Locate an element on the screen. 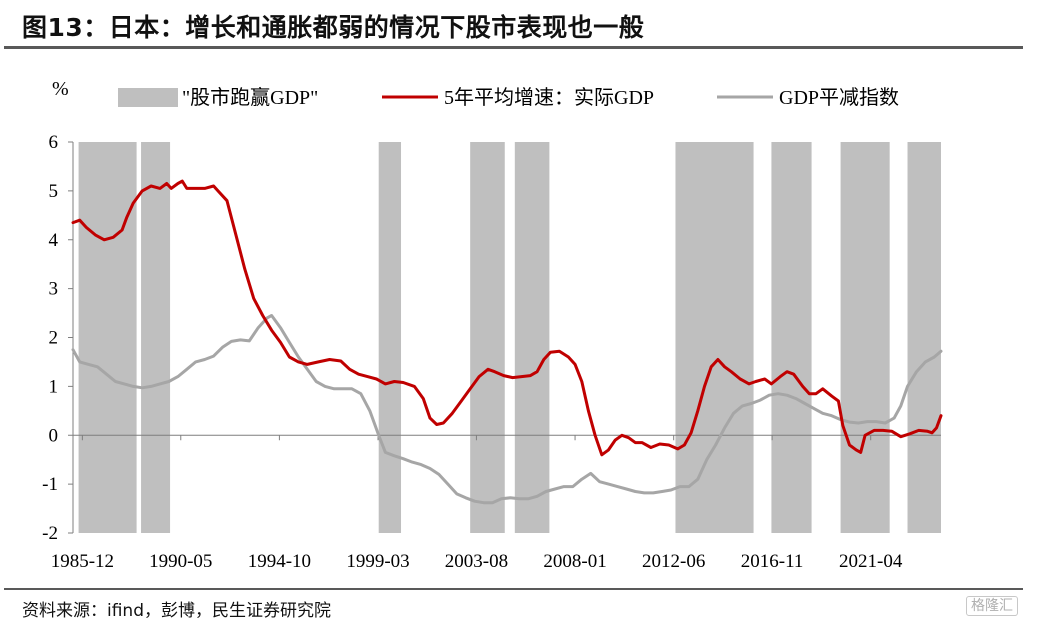  y-tick-label-5: 1 is located at coordinates (54, 386).